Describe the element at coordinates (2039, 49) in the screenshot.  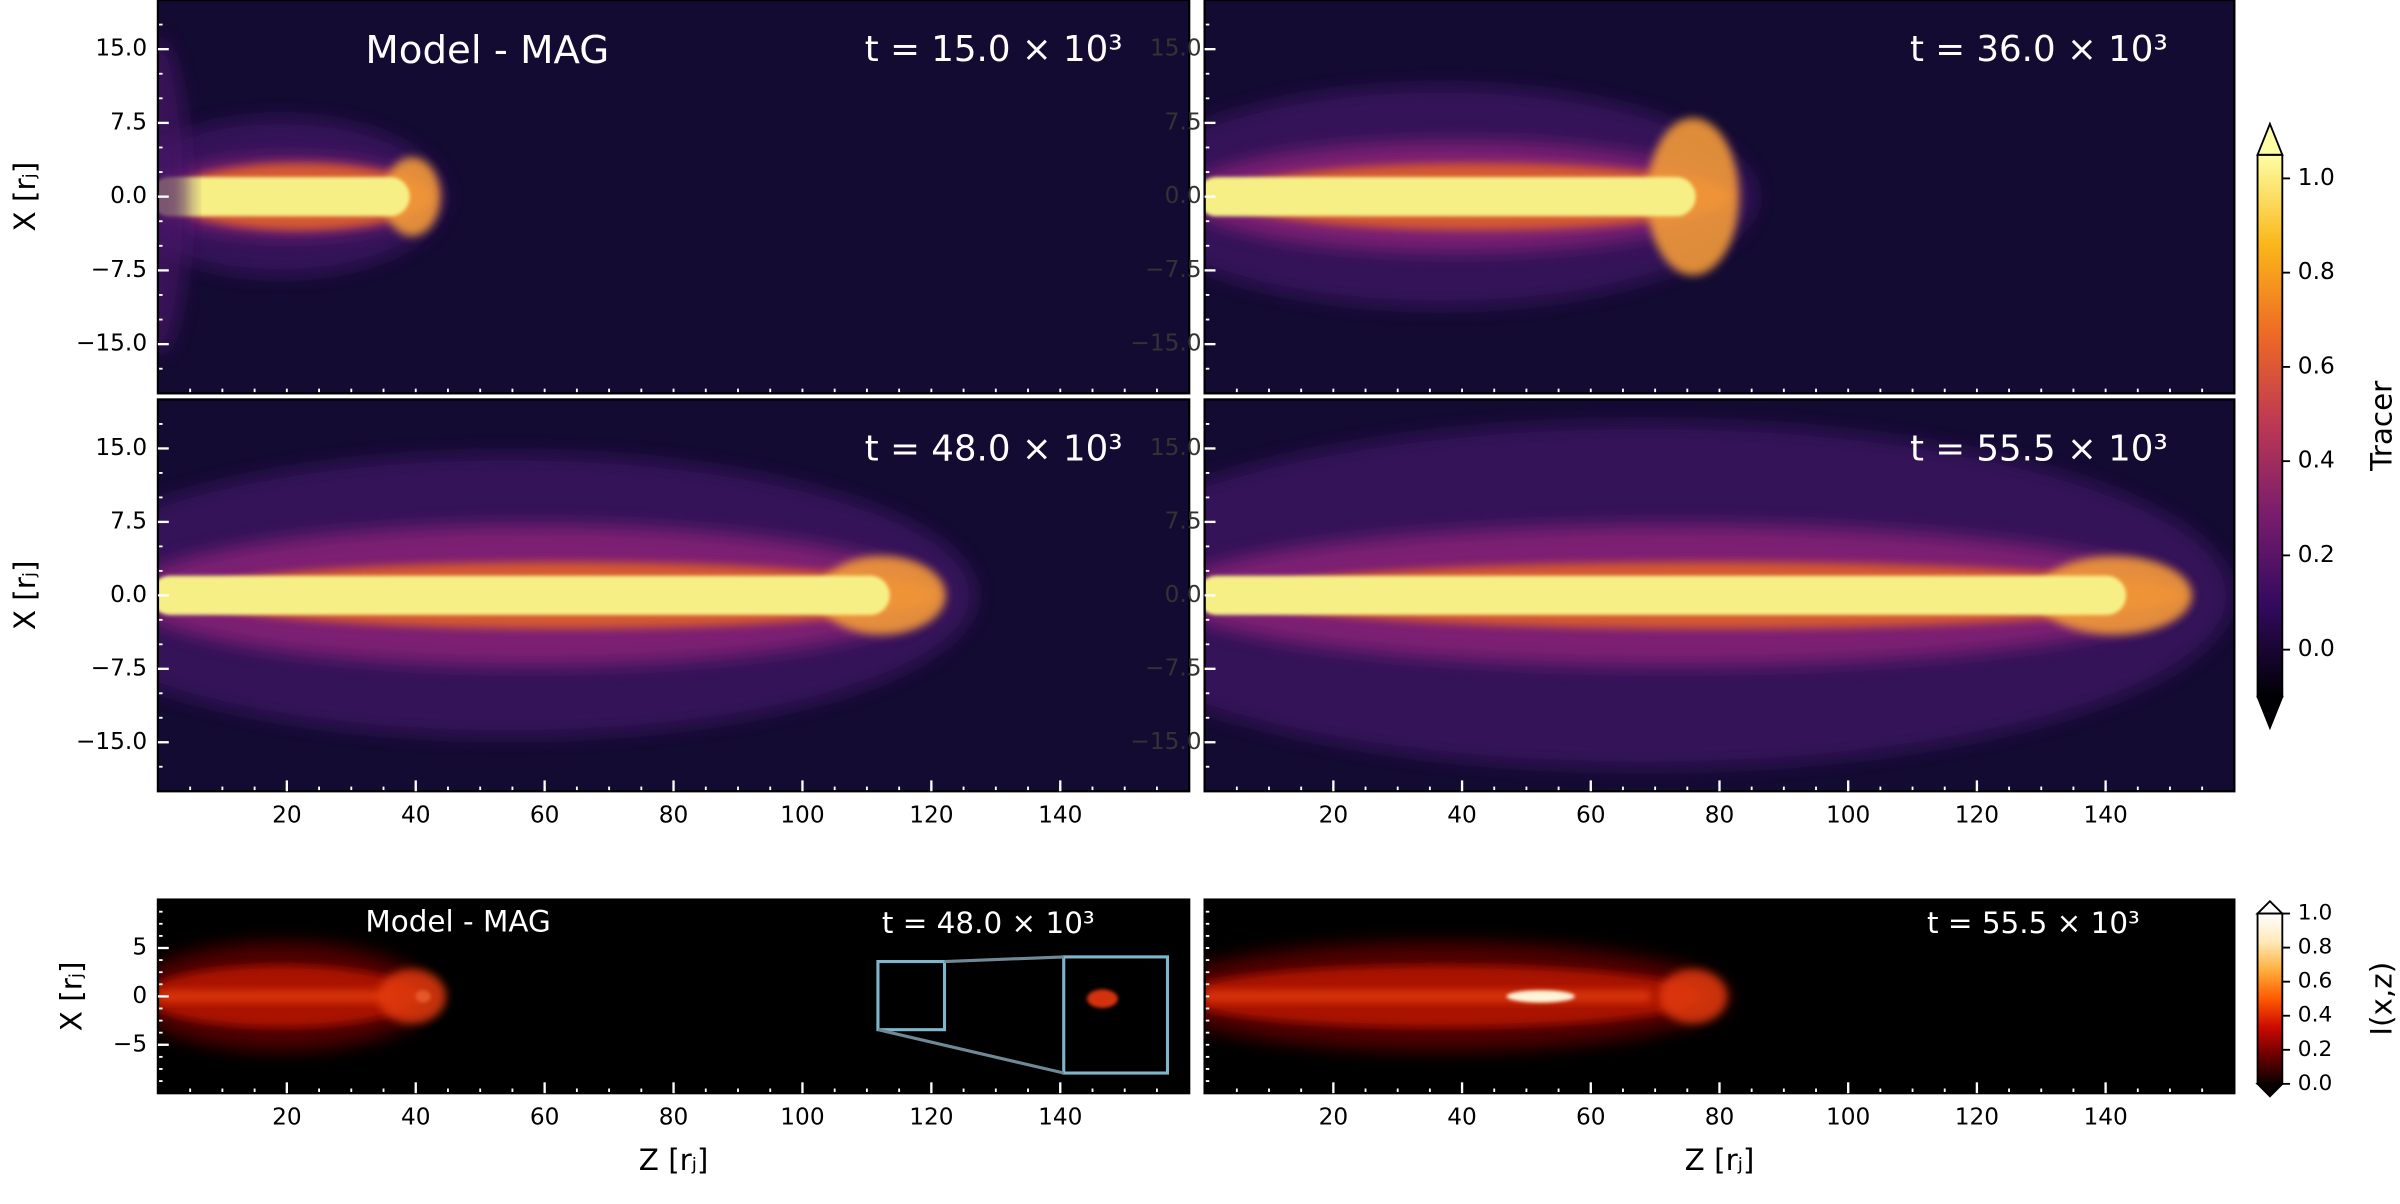
I see `time-label: t = 36.0 × 10³` at that location.